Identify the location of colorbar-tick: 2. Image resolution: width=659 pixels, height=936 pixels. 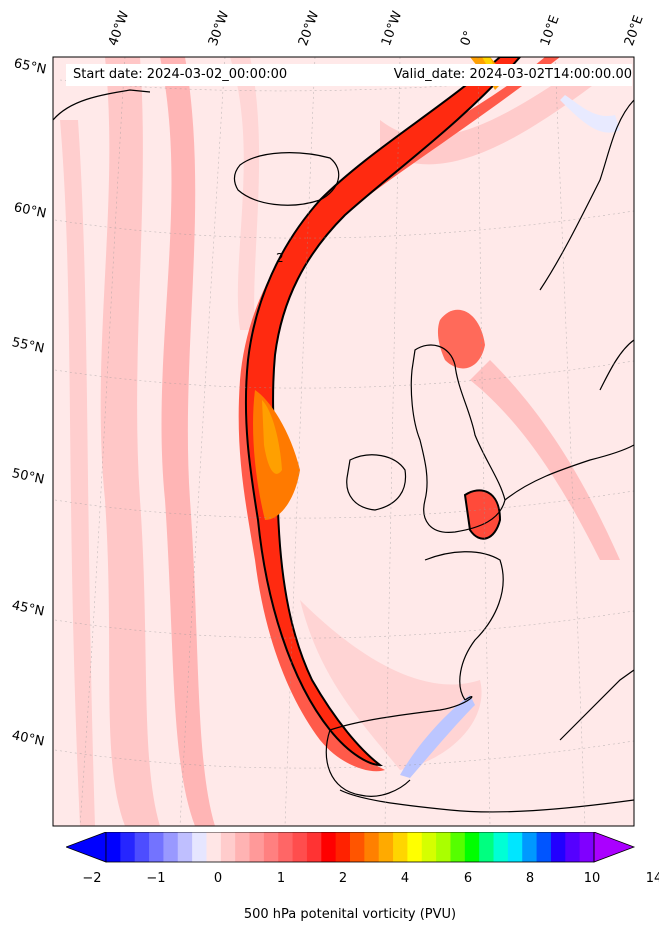
(343, 878).